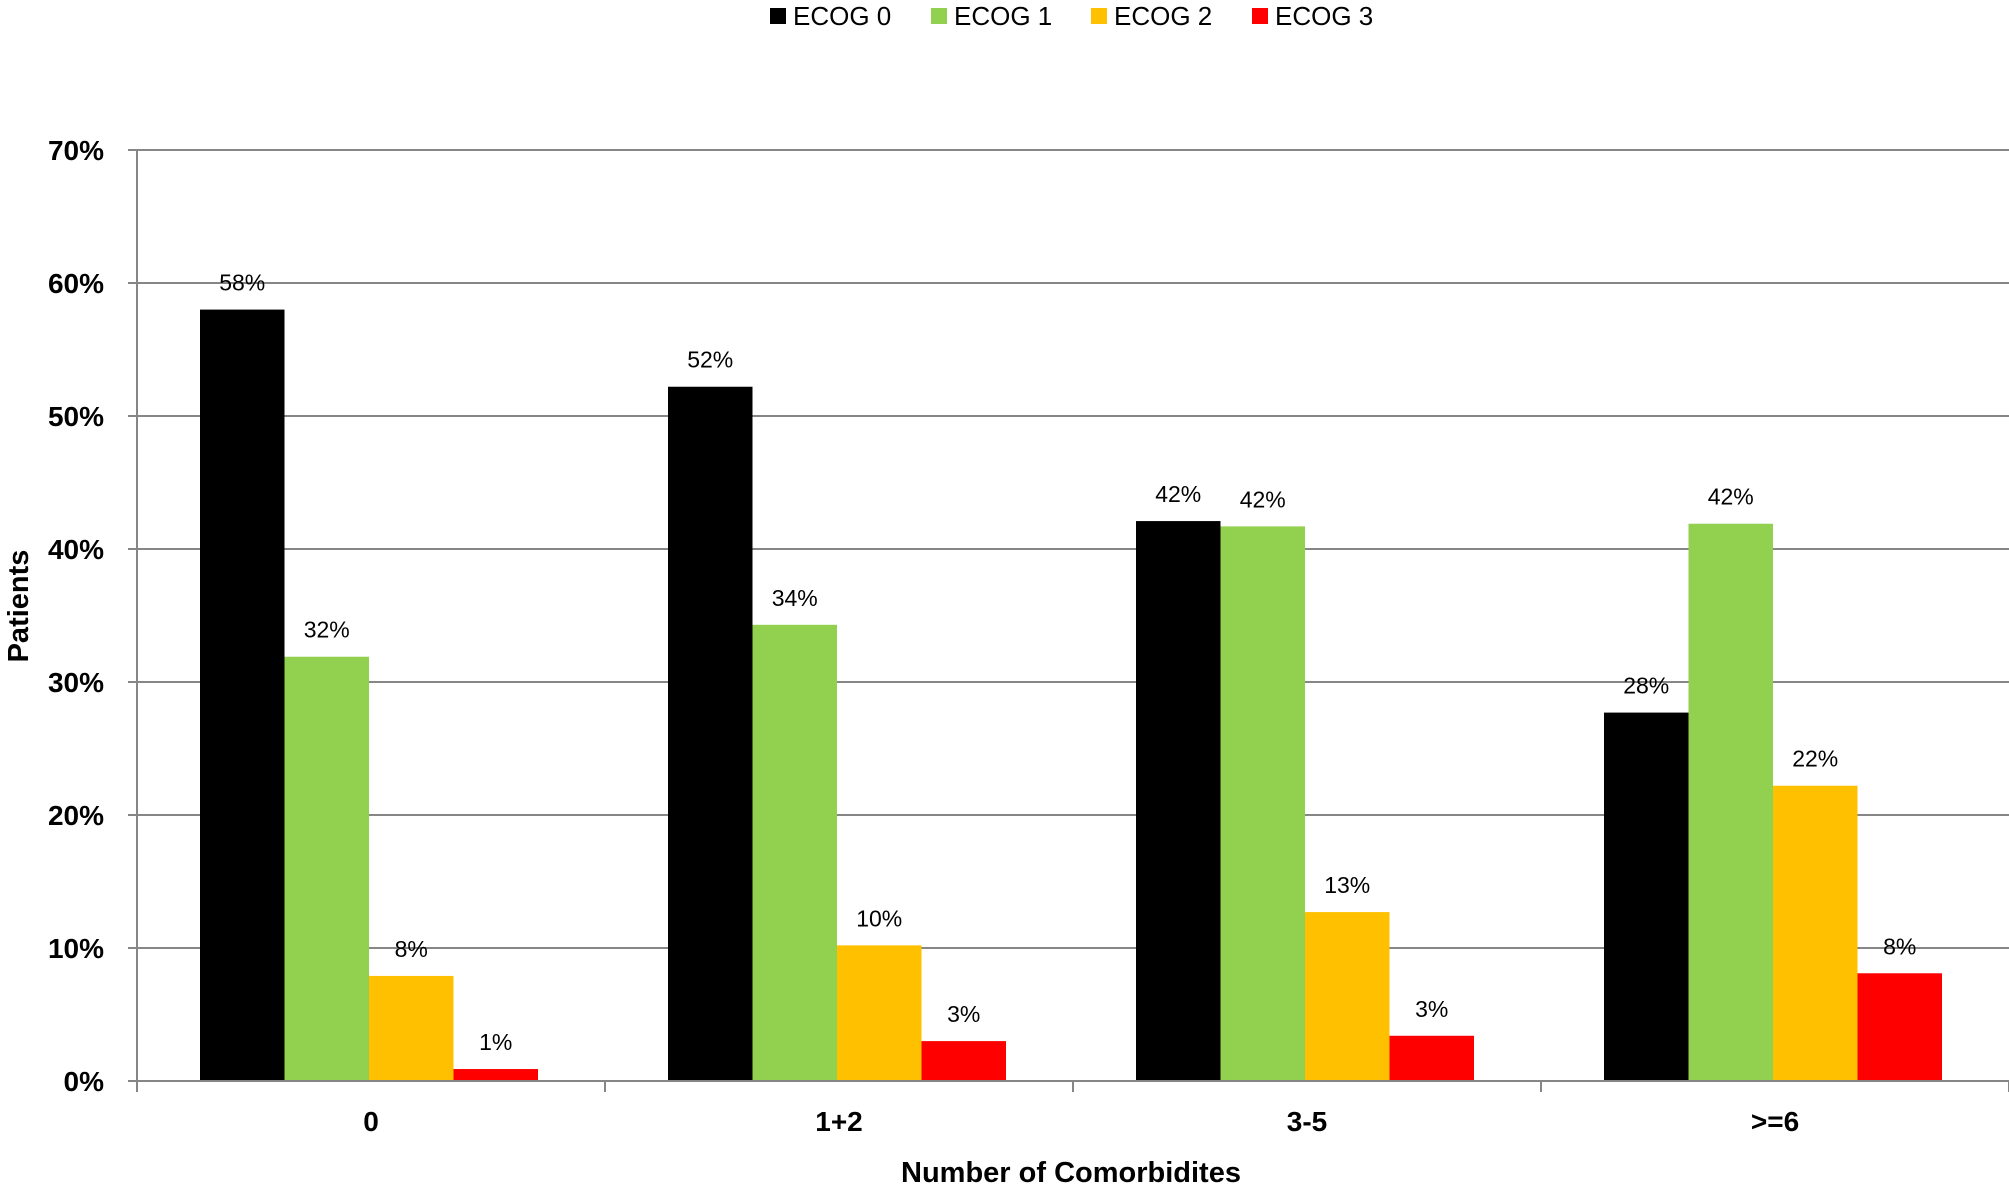 The height and width of the screenshot is (1196, 2009). Describe the element at coordinates (1307, 1121) in the screenshot. I see `x-tick-label: 3-5` at that location.